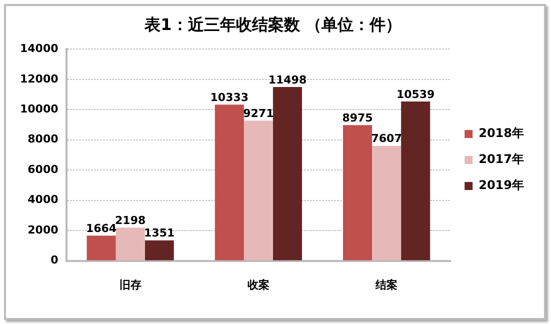 This screenshot has height=324, width=551. What do you see at coordinates (415, 94) in the screenshot?
I see `data-label: 10539` at bounding box center [415, 94].